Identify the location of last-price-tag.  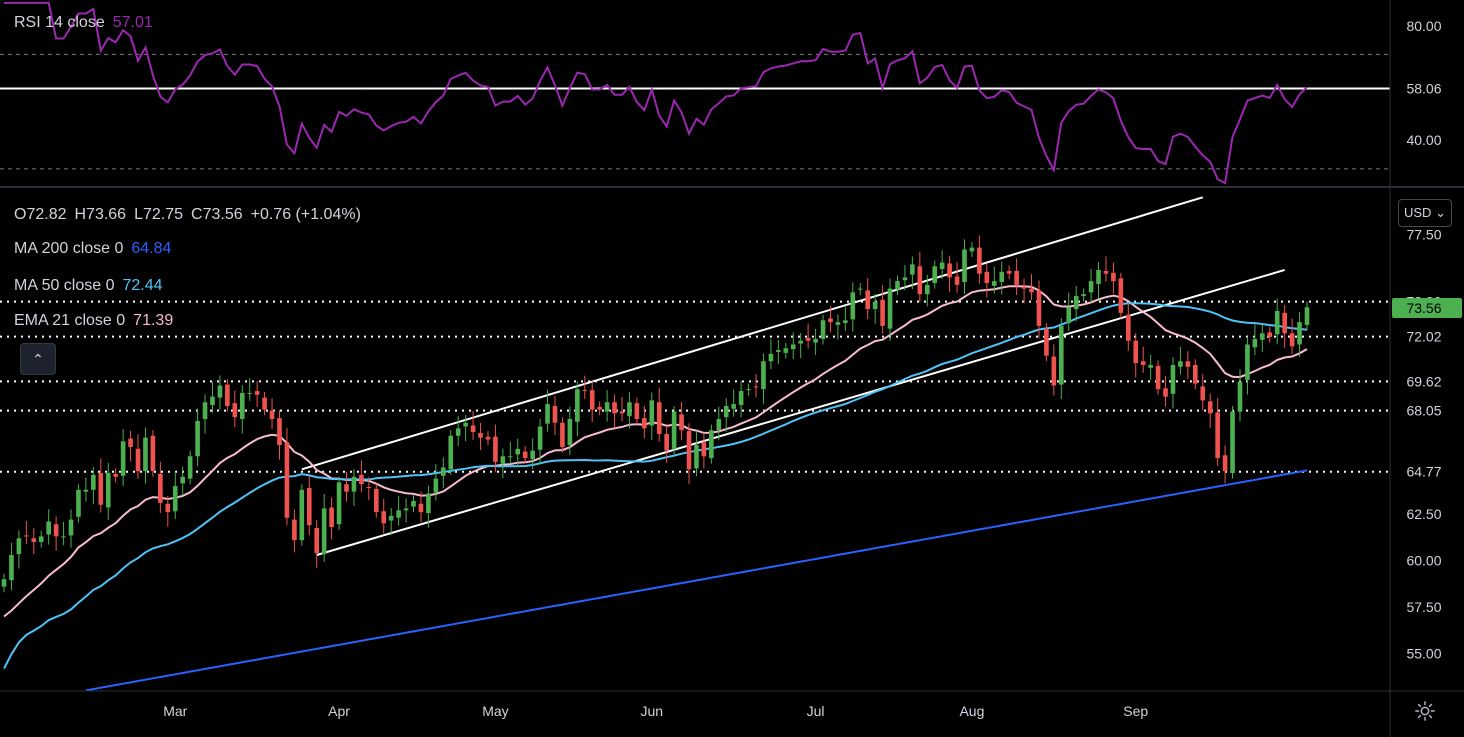
(1427, 307).